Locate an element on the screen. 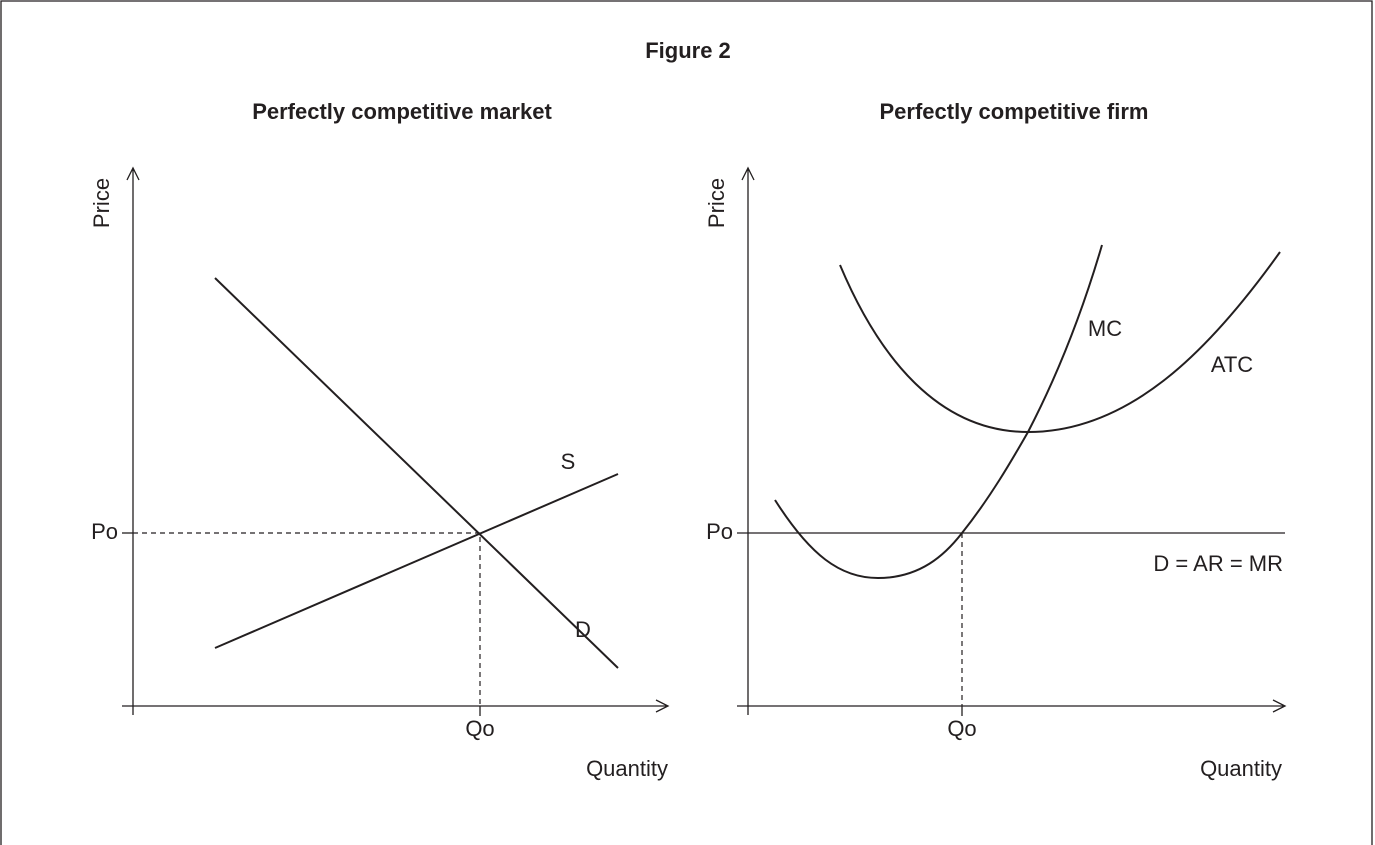 This screenshot has height=845, width=1375. panel-title: Perfectly competitive market is located at coordinates (402, 111).